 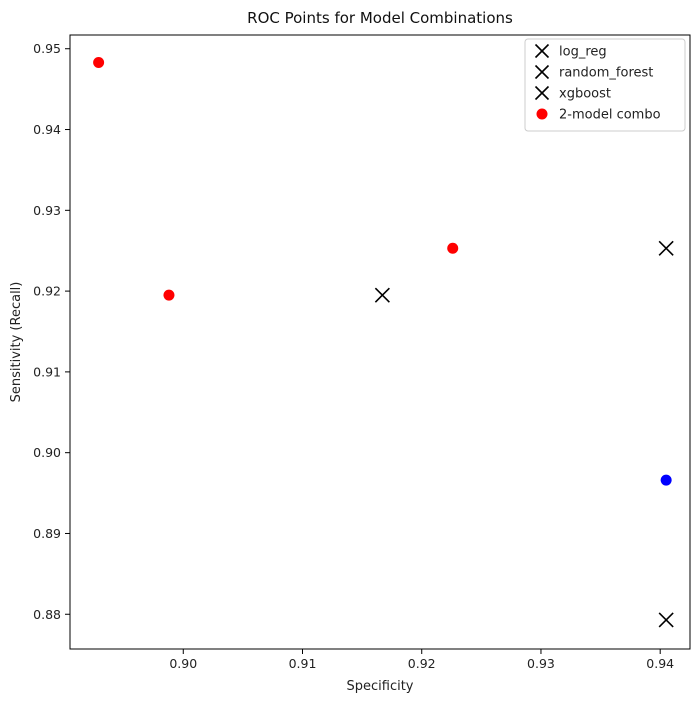 I want to click on y-tick-label: 0.89, so click(x=47, y=533).